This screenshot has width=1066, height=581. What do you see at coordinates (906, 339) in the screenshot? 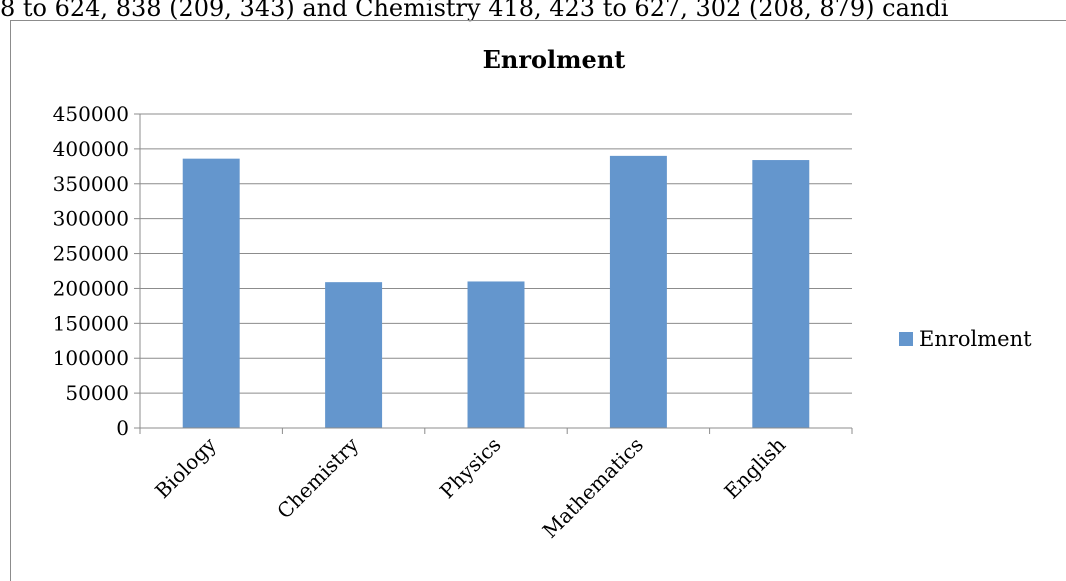
I see `legend-swatch` at bounding box center [906, 339].